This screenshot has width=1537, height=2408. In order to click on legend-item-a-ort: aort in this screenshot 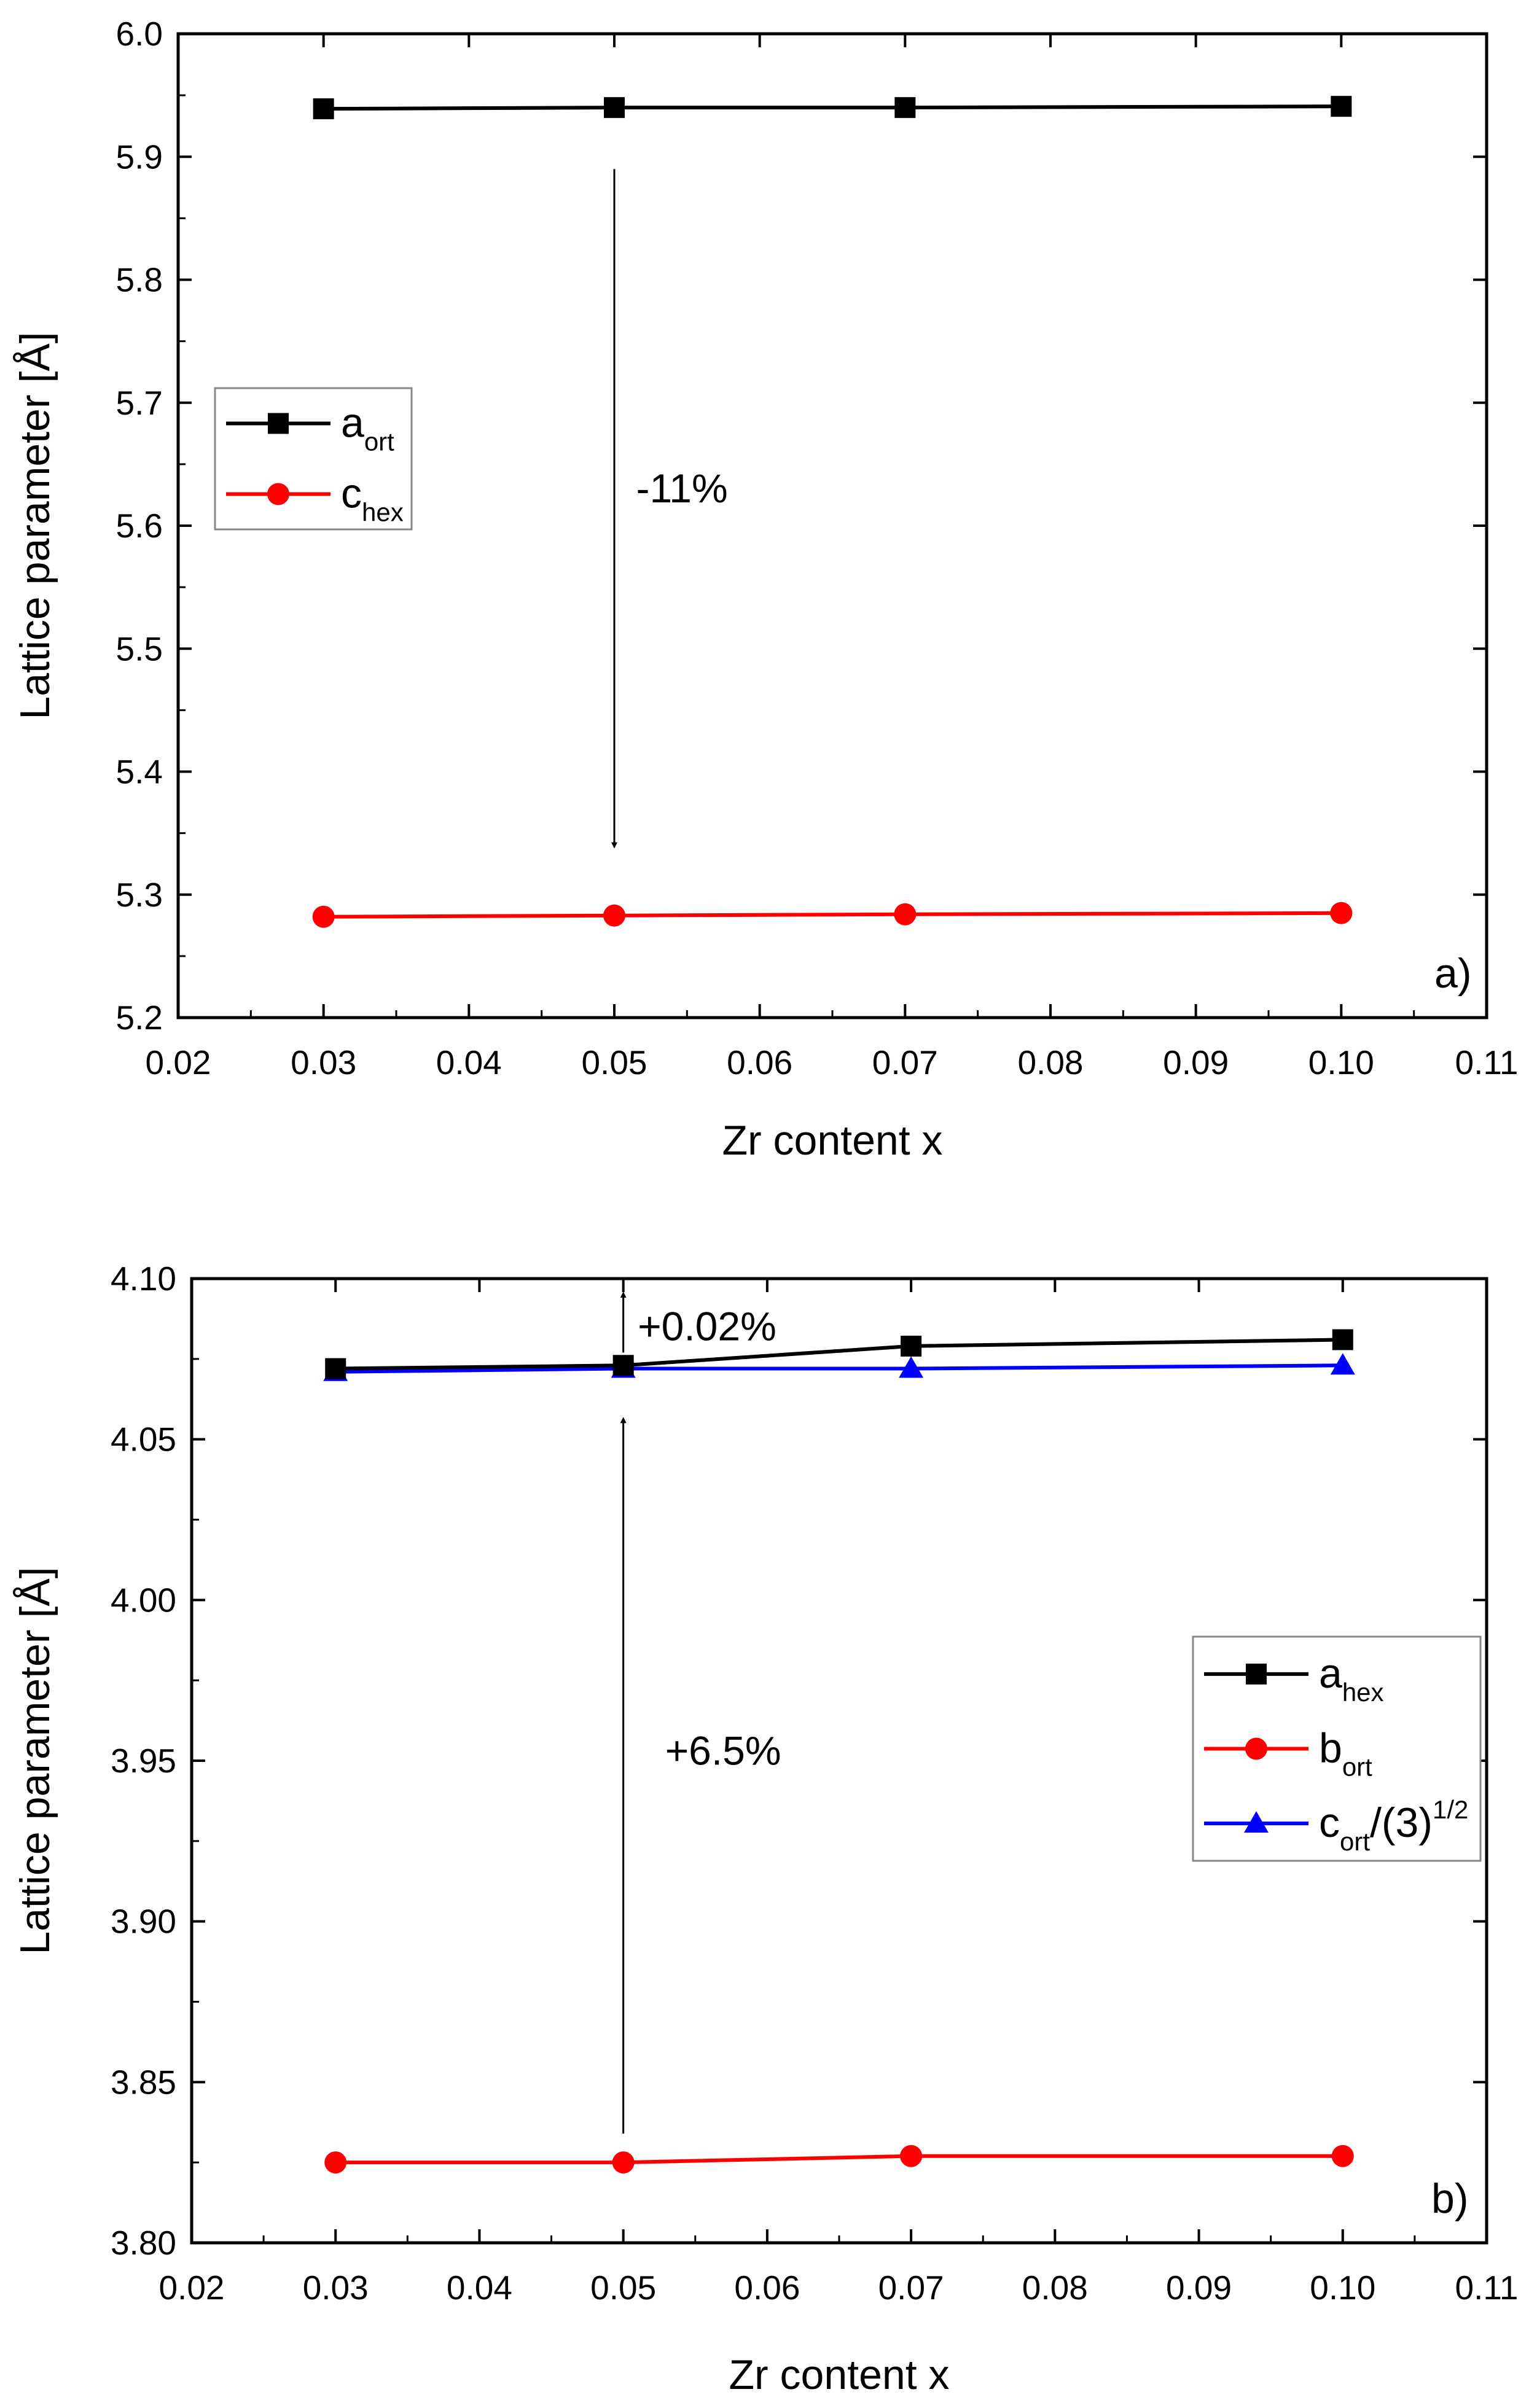, I will do `click(310, 428)`.